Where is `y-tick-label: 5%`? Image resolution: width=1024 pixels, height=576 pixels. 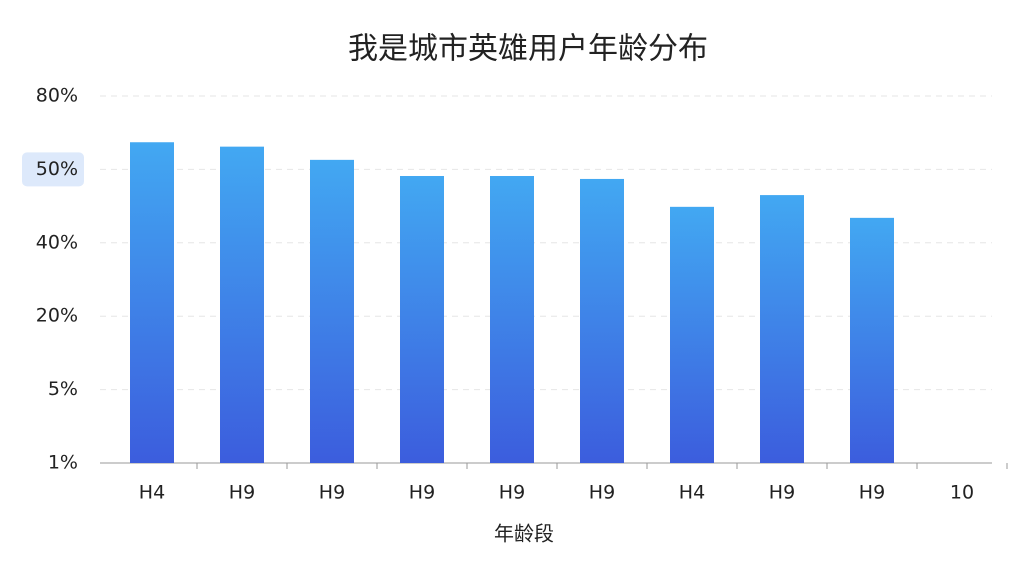
y-tick-label: 5% is located at coordinates (63, 389).